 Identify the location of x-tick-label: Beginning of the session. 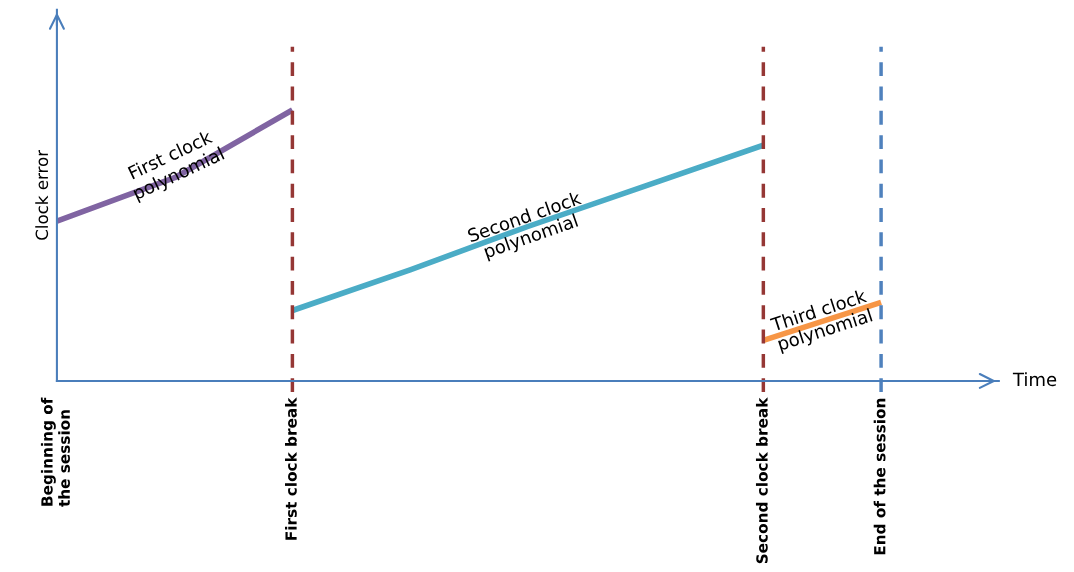
(55, 452).